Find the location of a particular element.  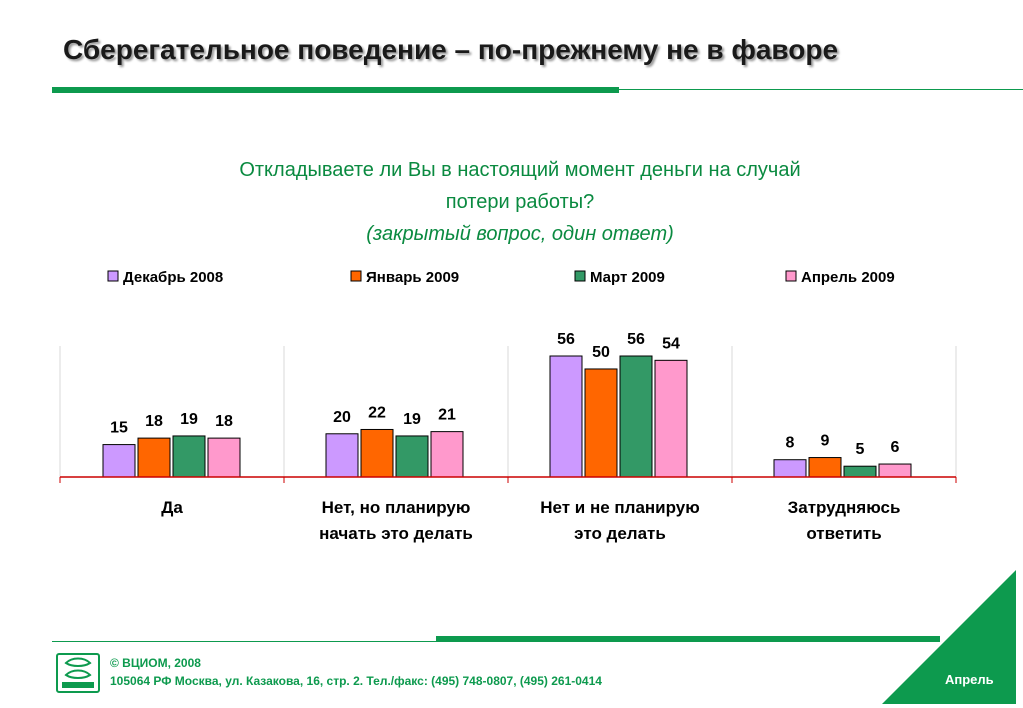

data-label: 9 is located at coordinates (825, 441).